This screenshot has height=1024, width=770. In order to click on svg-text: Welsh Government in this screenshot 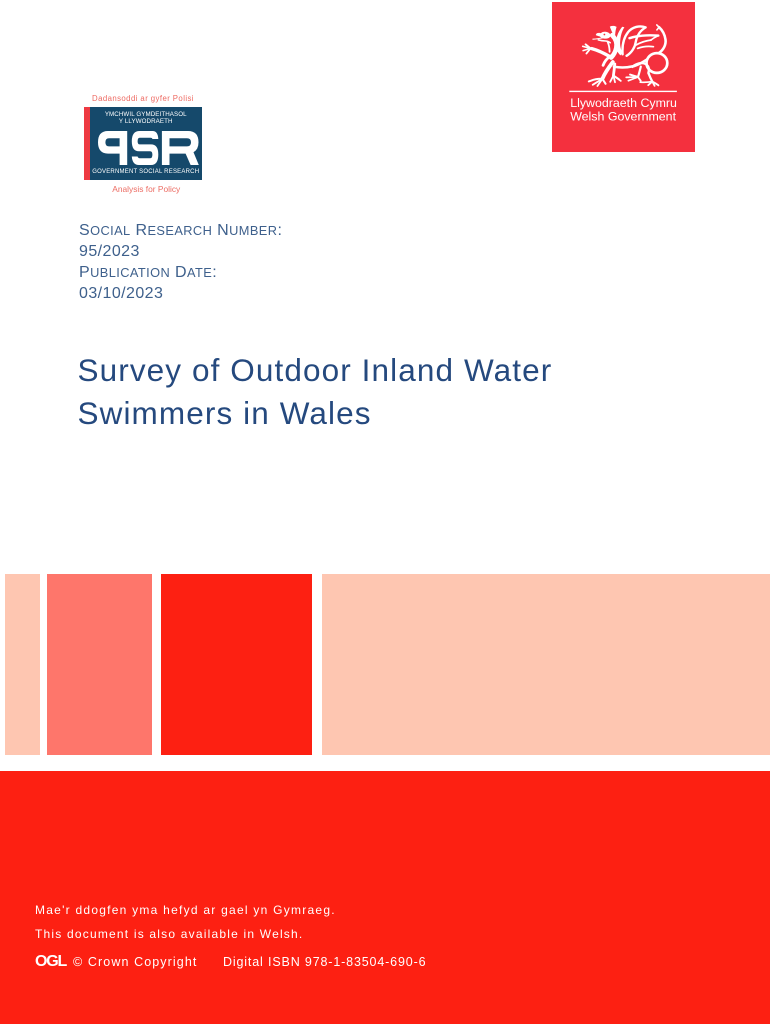, I will do `click(623, 116)`.